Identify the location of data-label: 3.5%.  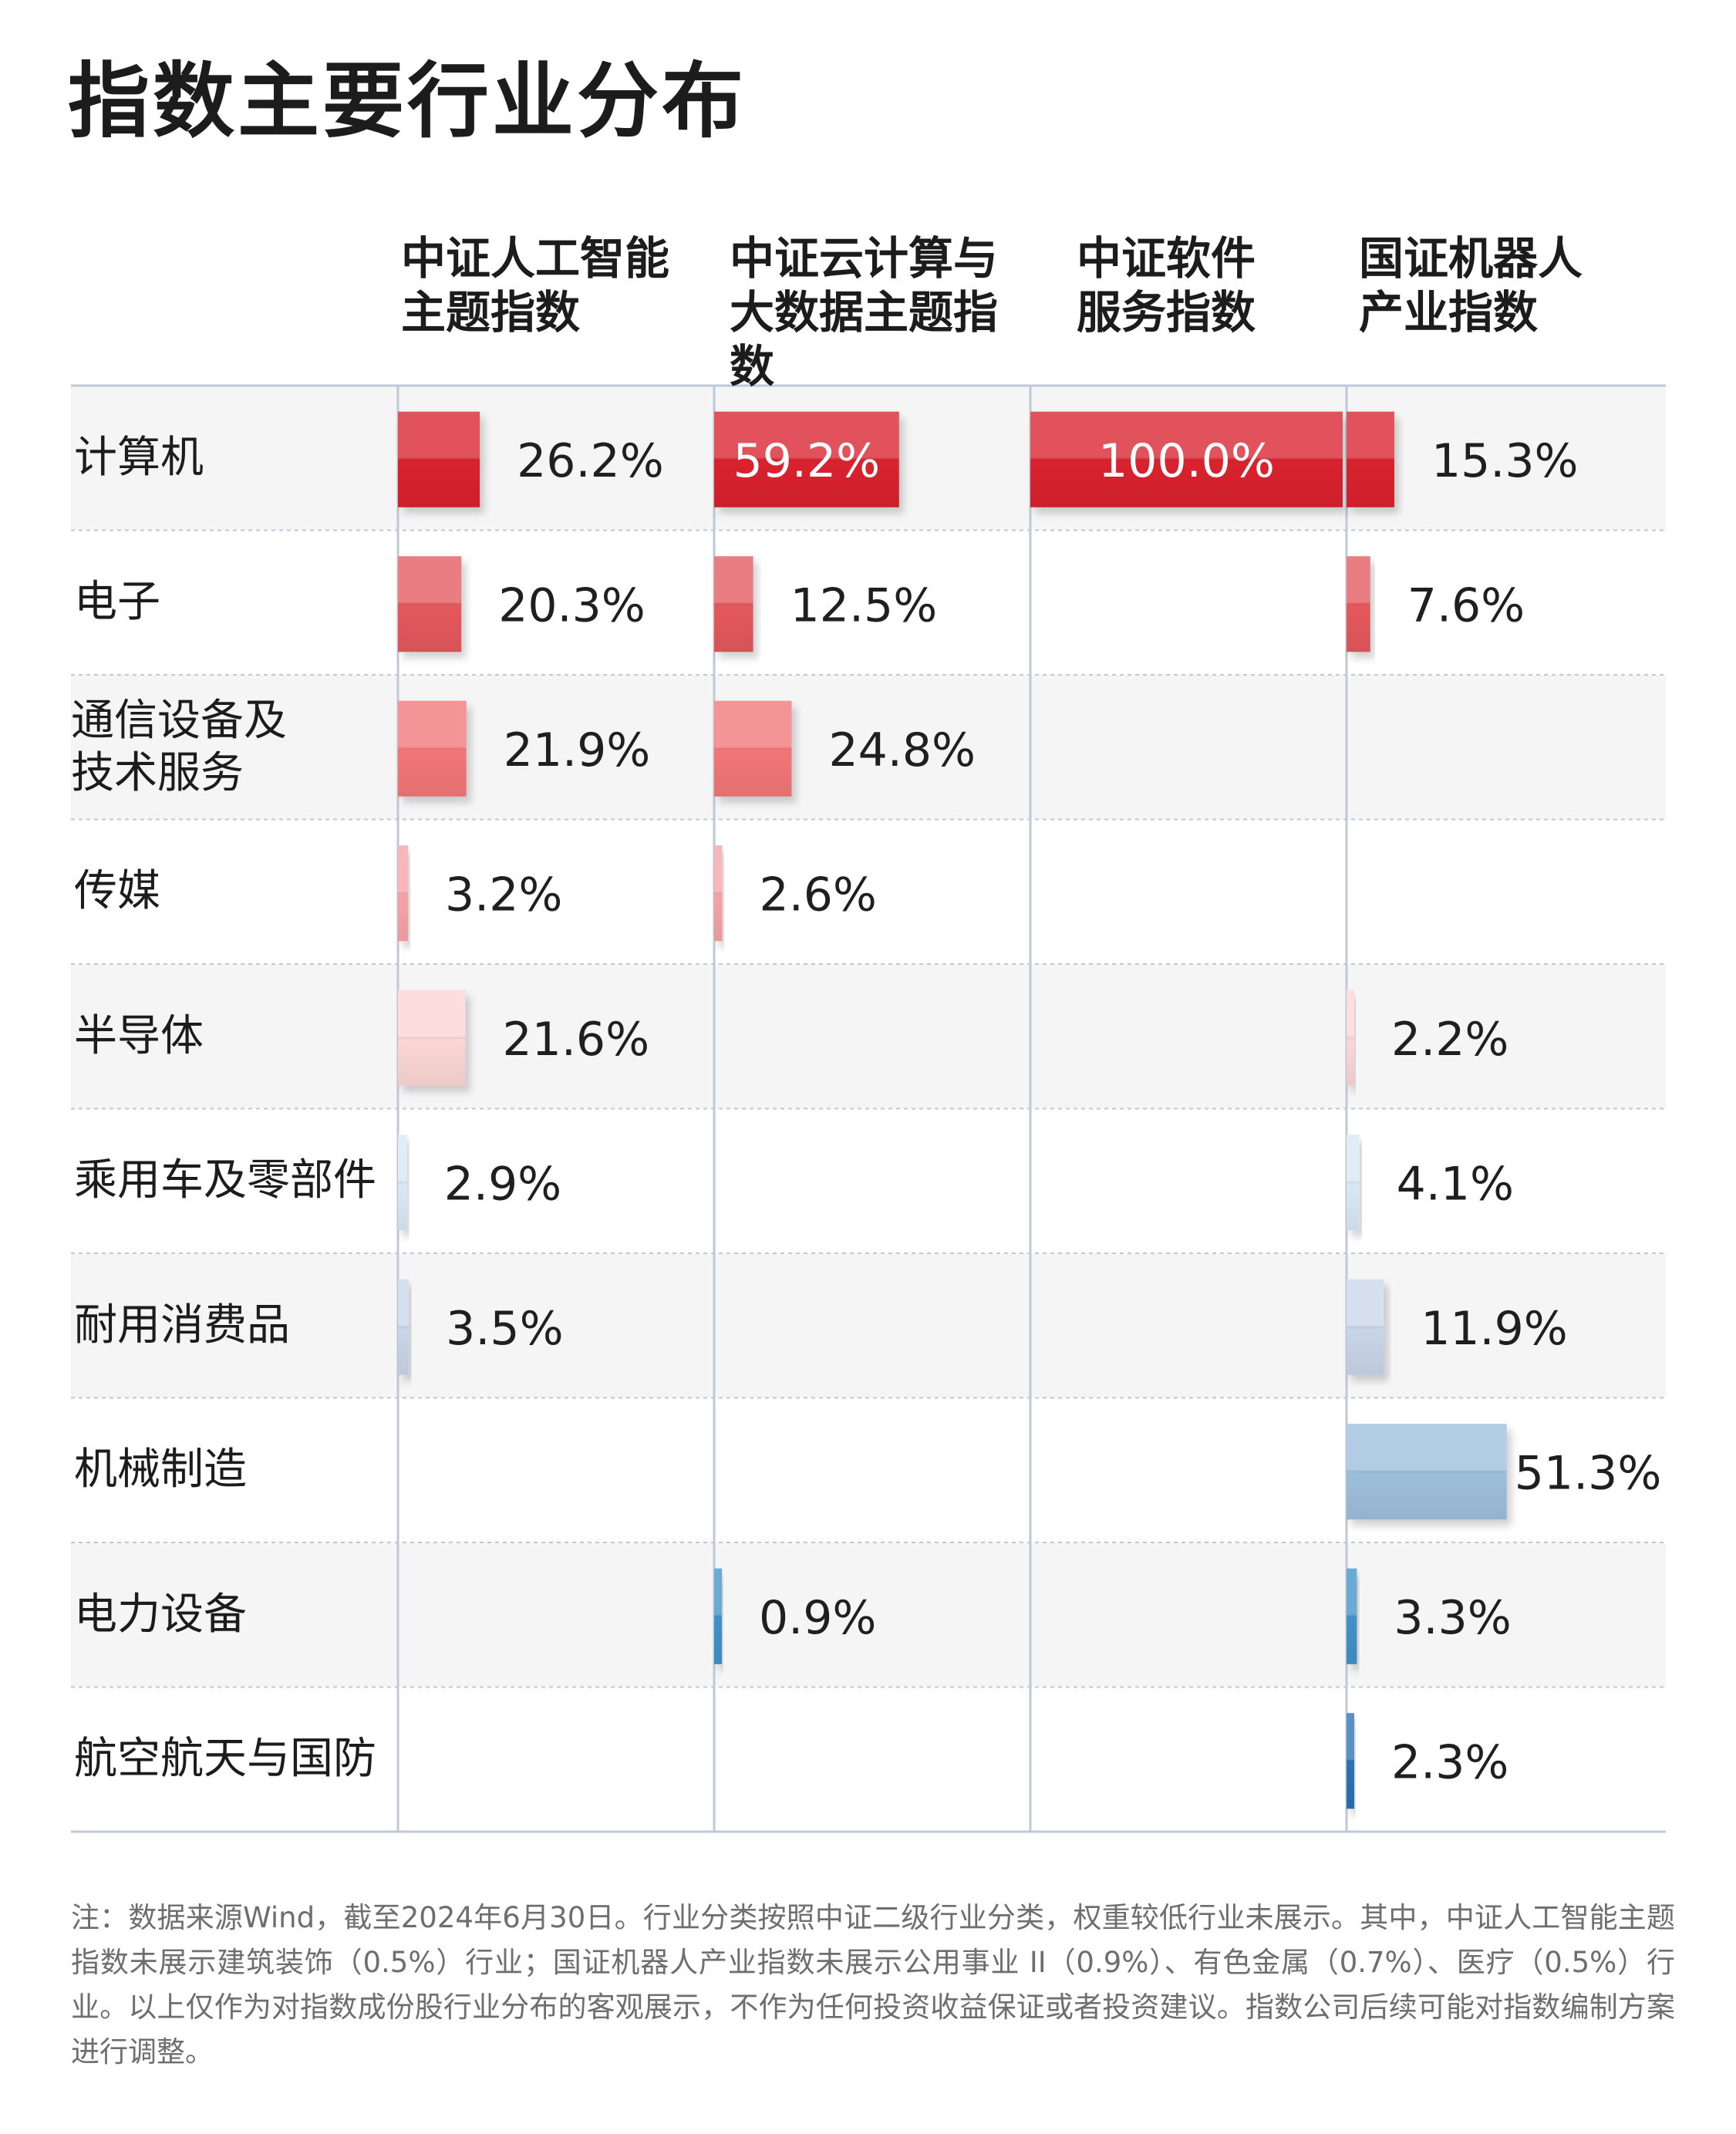
(504, 1329).